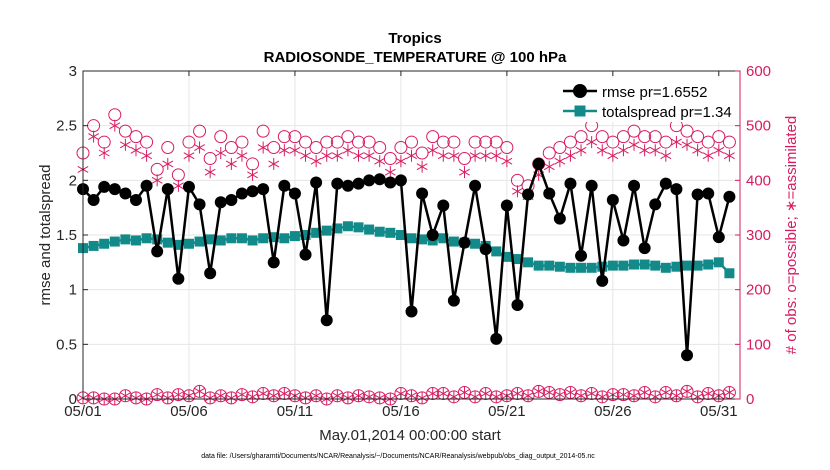  What do you see at coordinates (750, 399) in the screenshot?
I see `y-right-tick-label: 0` at bounding box center [750, 399].